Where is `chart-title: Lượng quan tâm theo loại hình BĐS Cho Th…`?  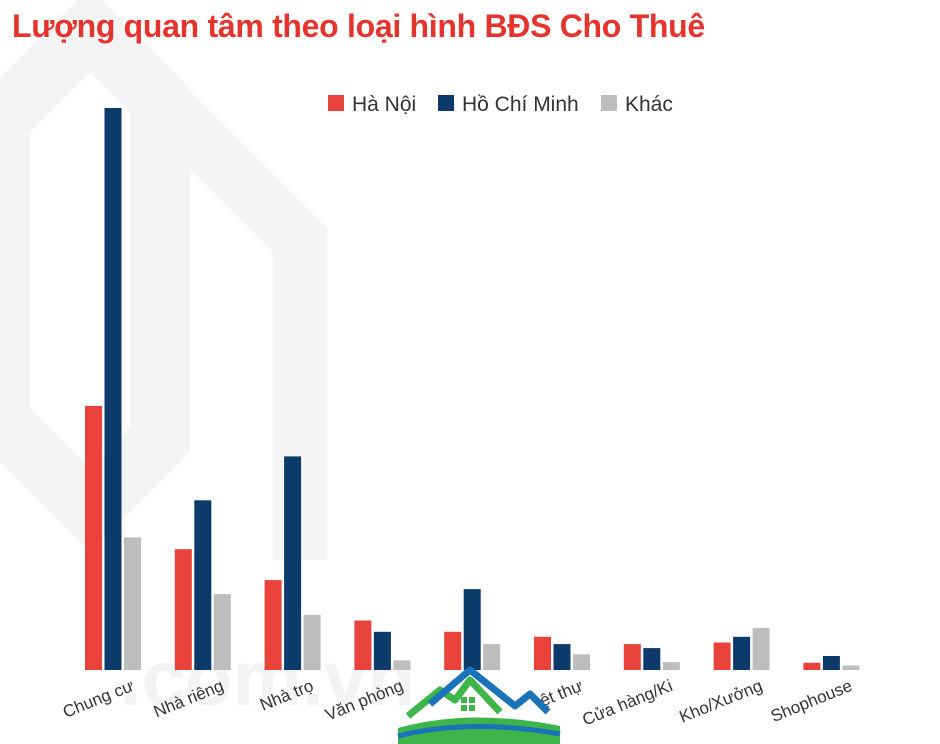
chart-title: Lượng quan tâm theo loại hình BĐS Cho Th… is located at coordinates (358, 26).